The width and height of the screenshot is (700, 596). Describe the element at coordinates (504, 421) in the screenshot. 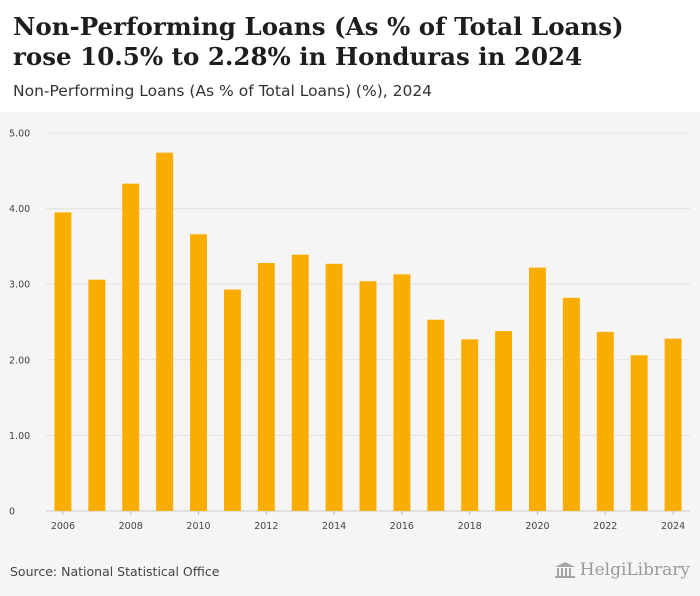

I see `bar-2019` at that location.